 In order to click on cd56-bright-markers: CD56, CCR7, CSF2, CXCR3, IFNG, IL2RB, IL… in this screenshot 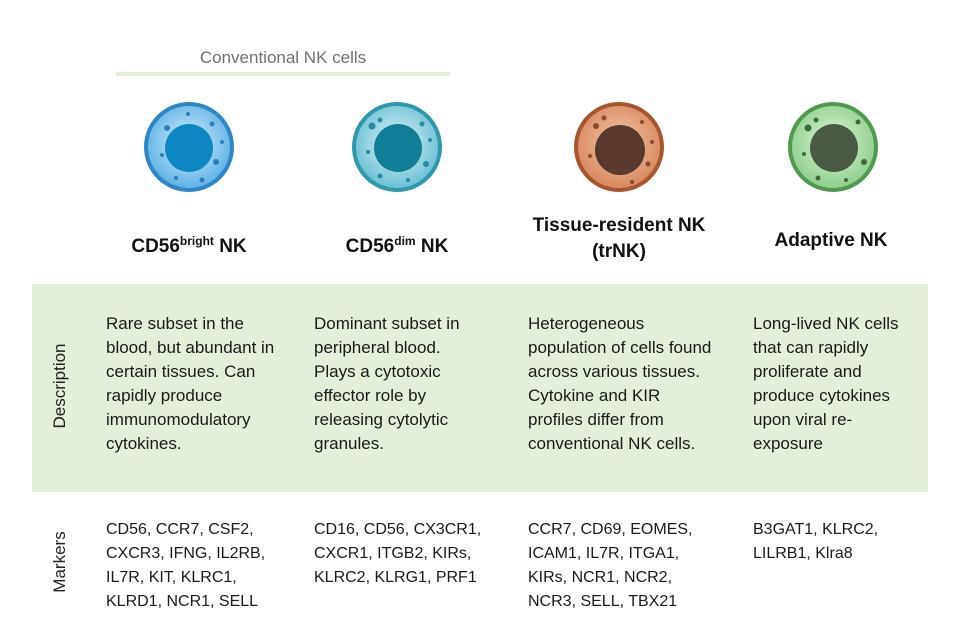, I will do `click(186, 565)`.